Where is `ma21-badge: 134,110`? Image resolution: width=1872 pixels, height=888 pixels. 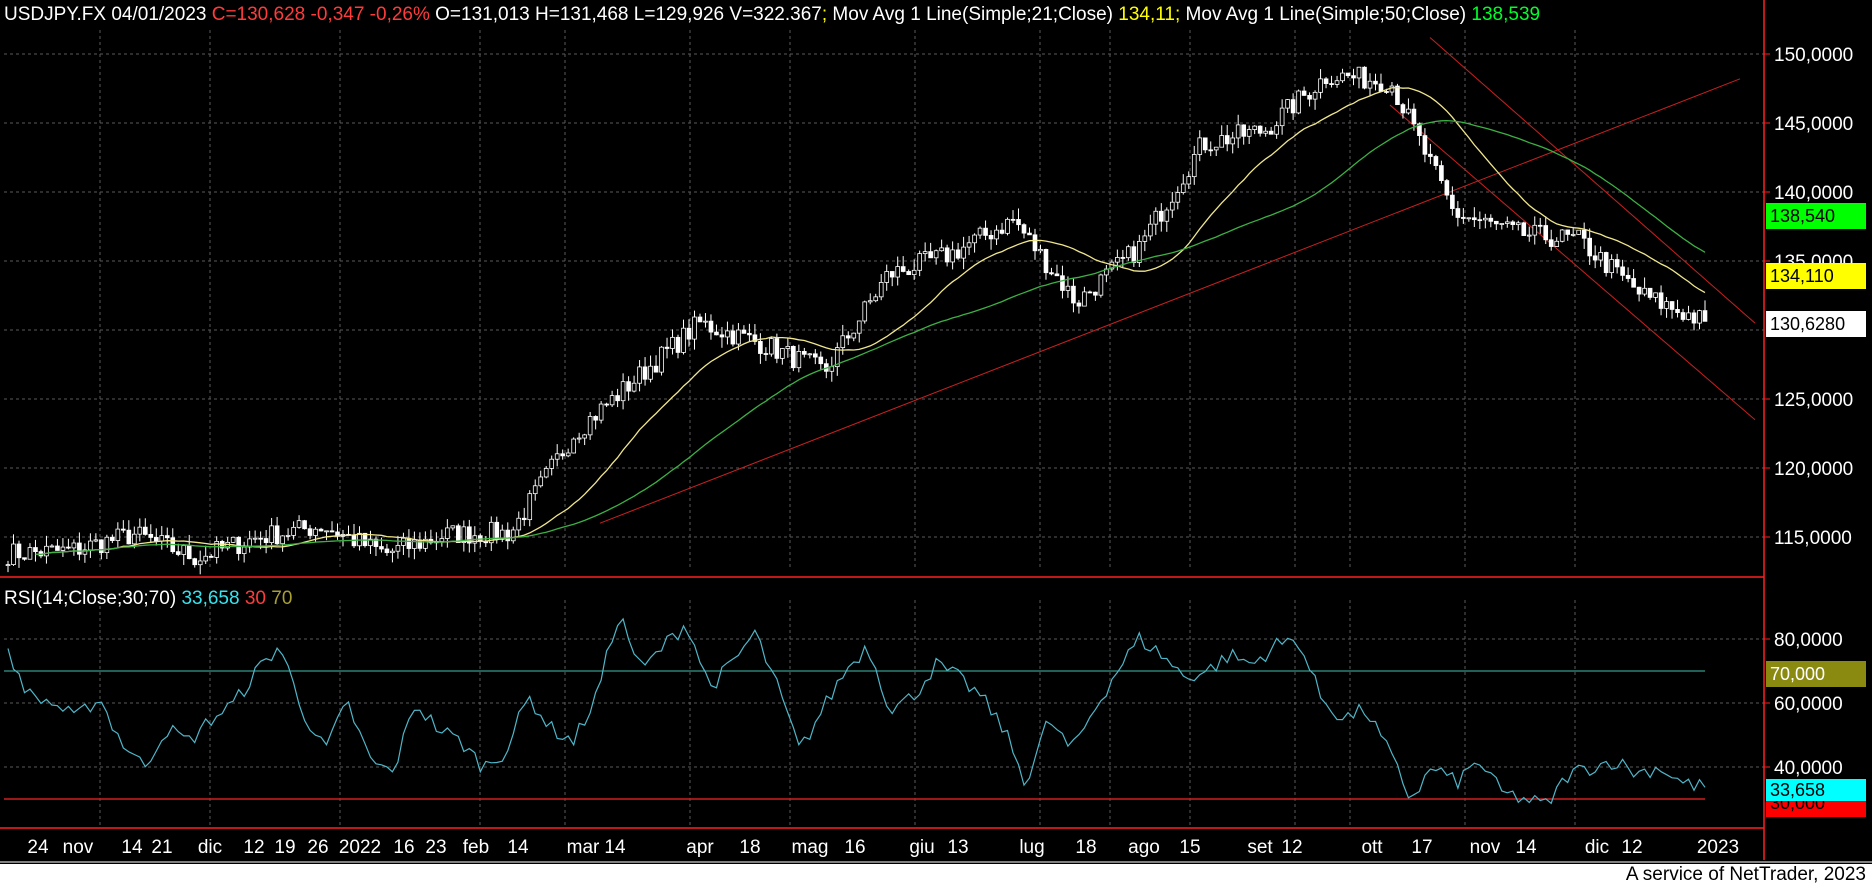 ma21-badge: 134,110 is located at coordinates (1816, 276).